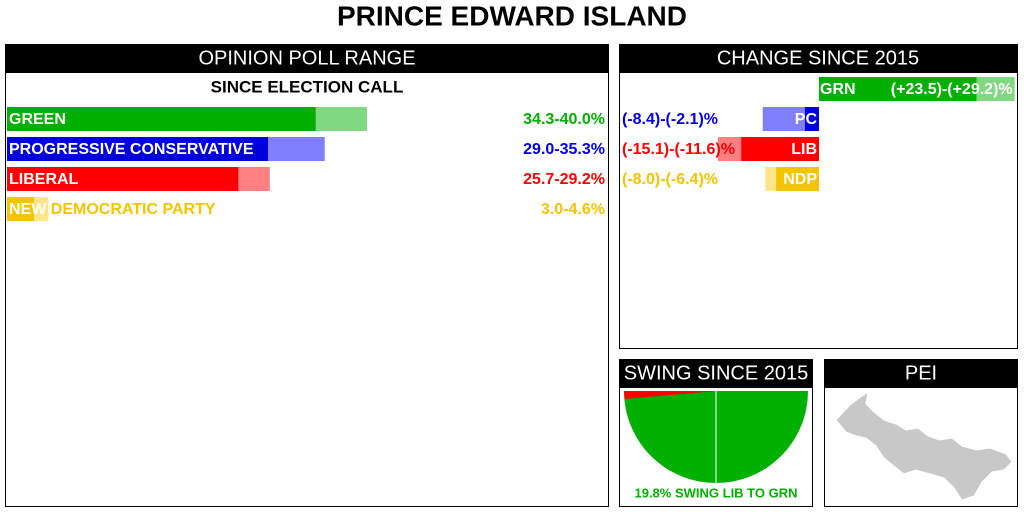 The image size is (1024, 512). I want to click on change-label: (-8.4)-(-2.1)%, so click(670, 119).